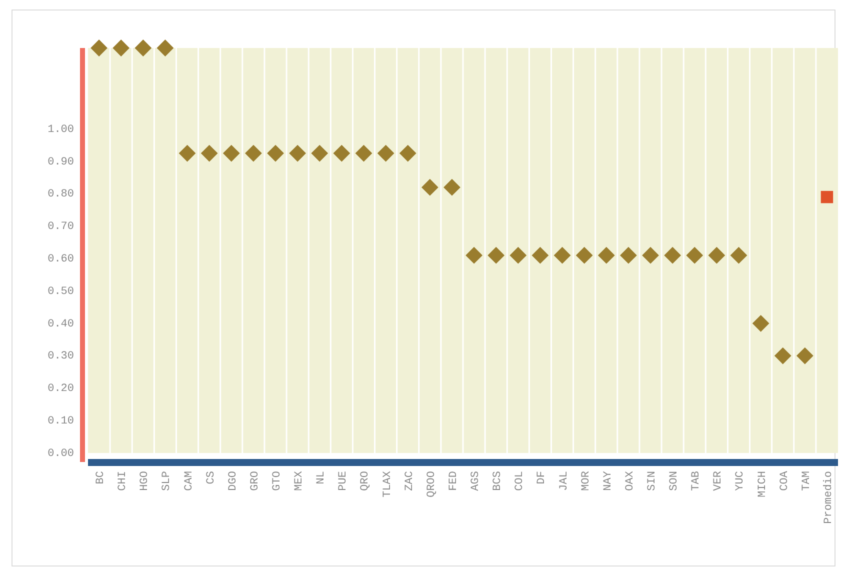  What do you see at coordinates (61, 422) in the screenshot?
I see `y-tick-label: 0.10` at bounding box center [61, 422].